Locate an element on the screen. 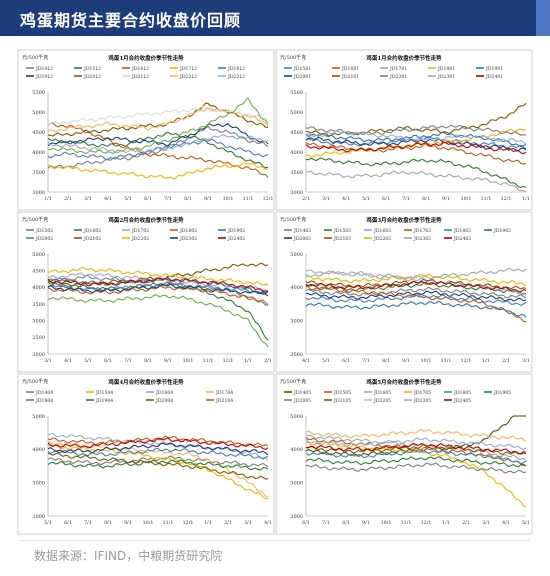  chart-frame is located at coordinates (404, 292).